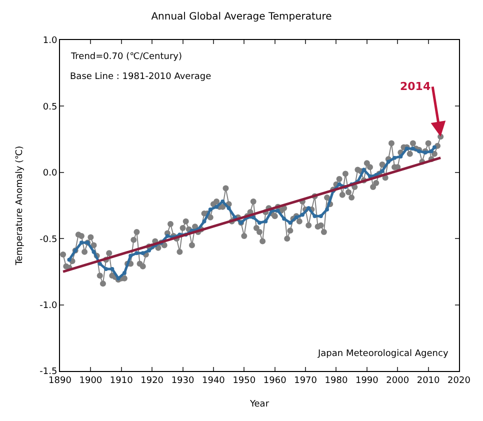 The image size is (483, 421). What do you see at coordinates (50, 173) in the screenshot?
I see `y-tick-label: 0.0` at bounding box center [50, 173].